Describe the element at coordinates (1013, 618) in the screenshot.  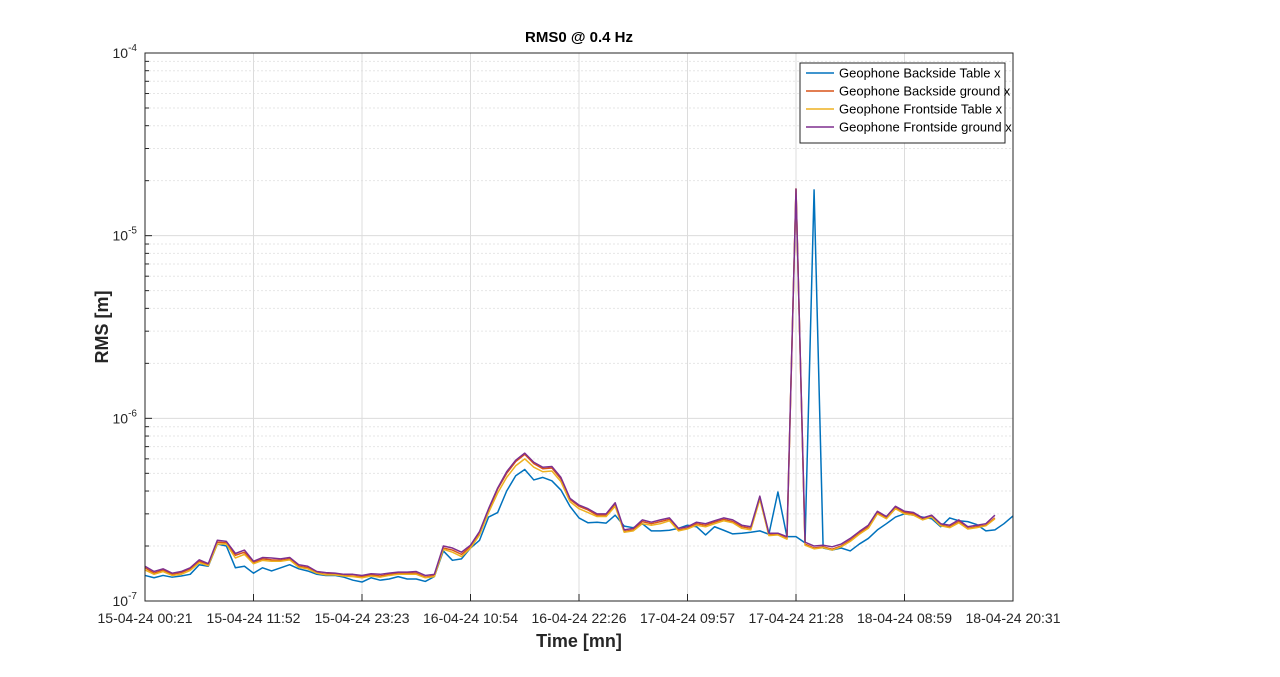
I see `x-tick-label: 18-04-24 20:31` at that location.